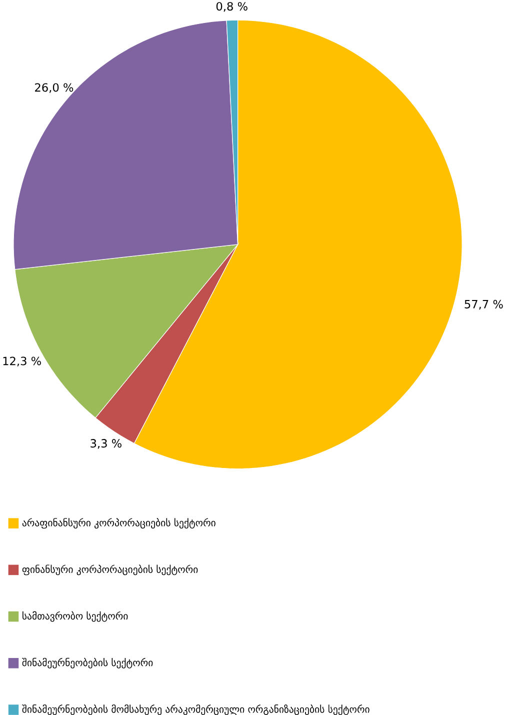 This screenshot has height=715, width=506. Describe the element at coordinates (87, 663) in the screenshot. I see `legend-label: შინამეურნეობების სექტორი` at that location.